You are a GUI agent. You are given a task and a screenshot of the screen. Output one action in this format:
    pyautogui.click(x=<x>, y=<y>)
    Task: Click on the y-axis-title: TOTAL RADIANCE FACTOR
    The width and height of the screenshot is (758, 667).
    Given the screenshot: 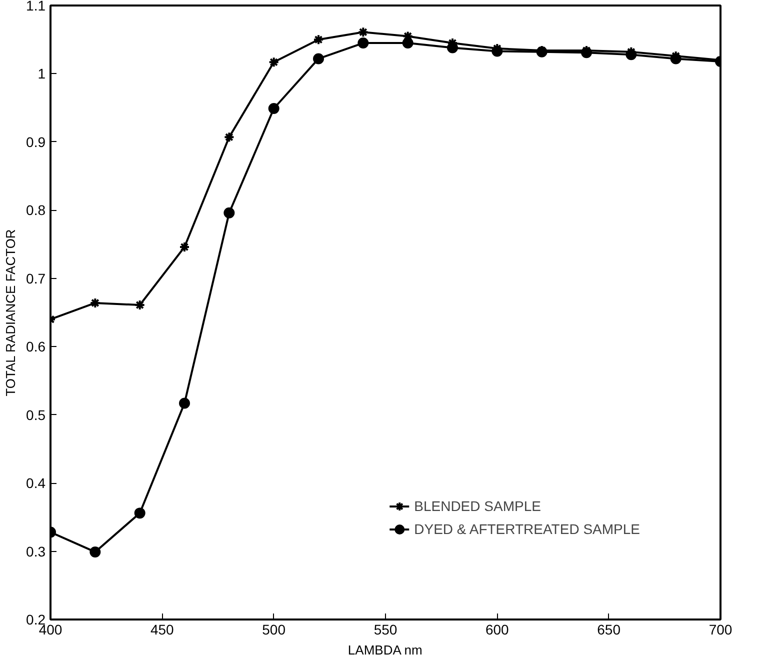 What is the action you would take?
    pyautogui.click(x=10, y=312)
    